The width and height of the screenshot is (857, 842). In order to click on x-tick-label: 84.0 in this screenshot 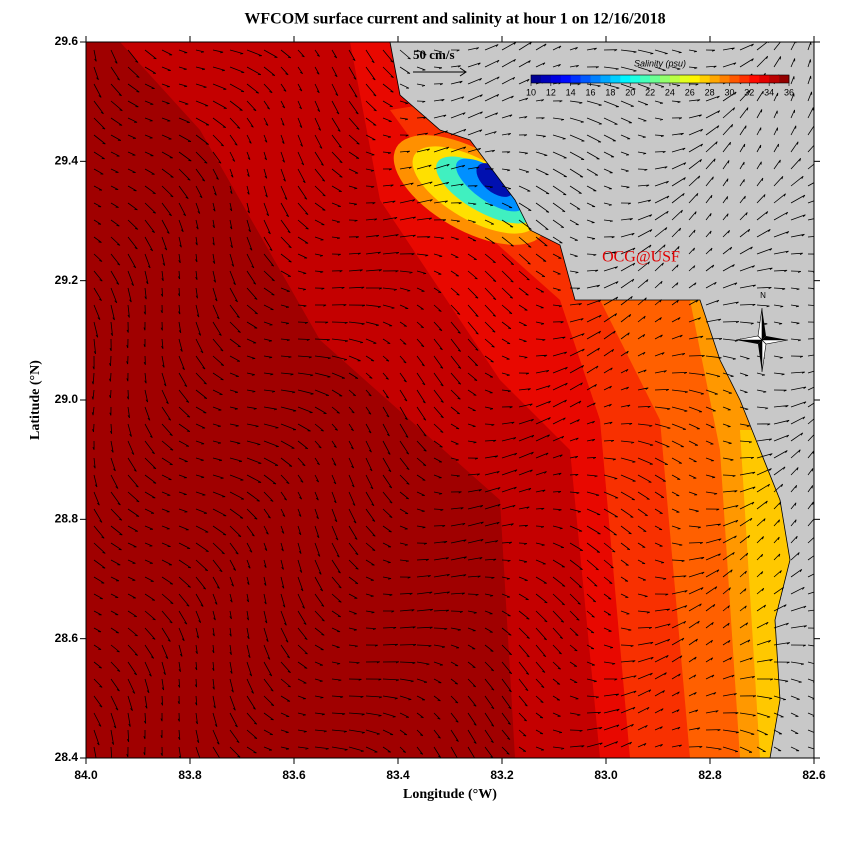, I will do `click(86, 775)`.